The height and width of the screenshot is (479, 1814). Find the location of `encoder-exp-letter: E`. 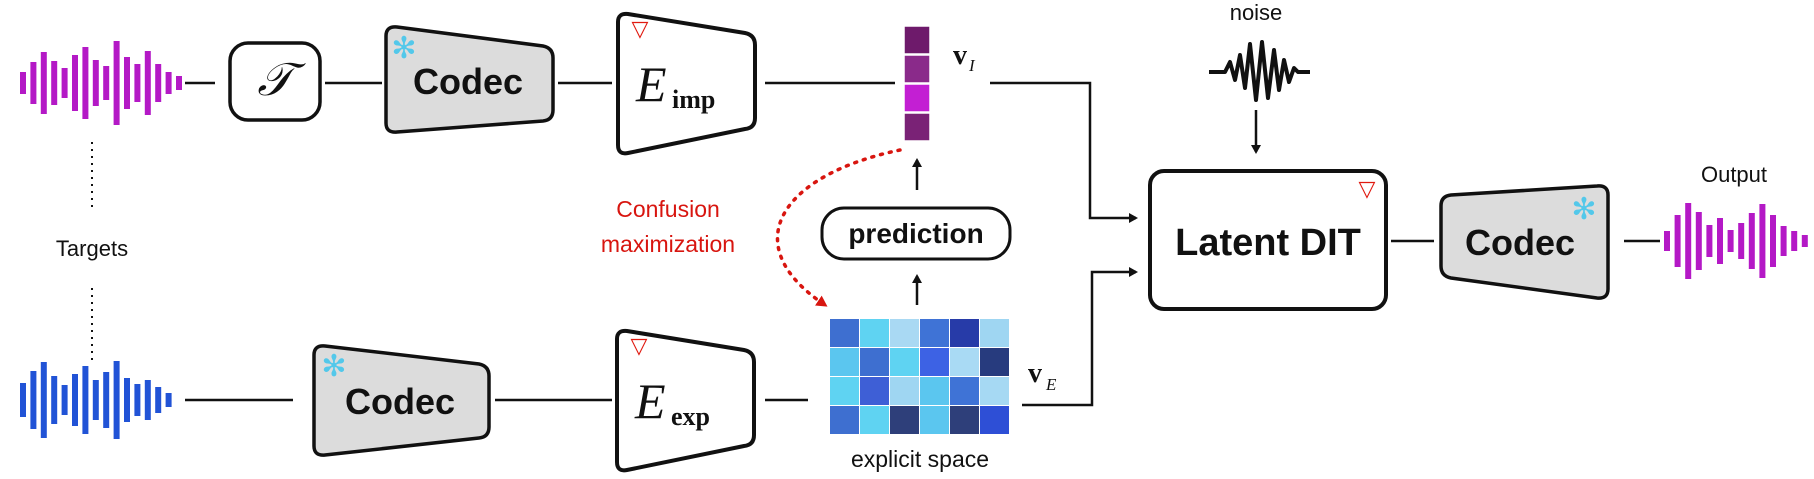

encoder-exp-letter: E is located at coordinates (650, 401).